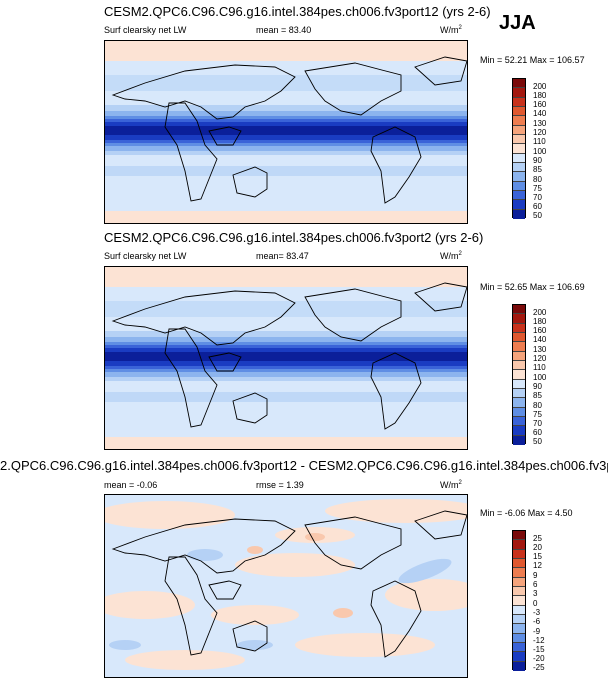 This screenshot has height=681, width=608. What do you see at coordinates (284, 30) in the screenshot?
I see `panel1-mean: mean = 83.40` at bounding box center [284, 30].